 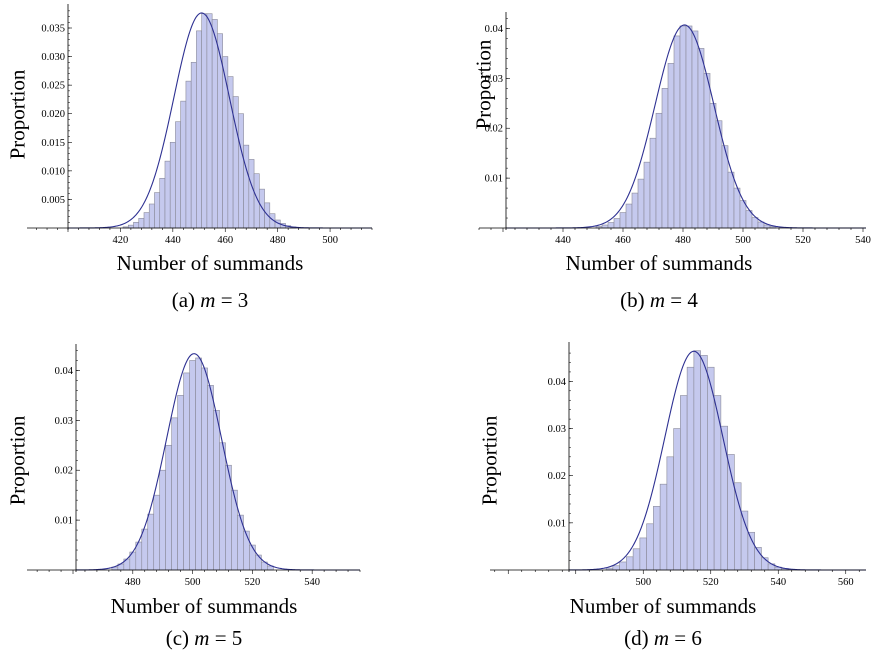 What do you see at coordinates (225, 240) in the screenshot?
I see `x-tick-label: 460` at bounding box center [225, 240].